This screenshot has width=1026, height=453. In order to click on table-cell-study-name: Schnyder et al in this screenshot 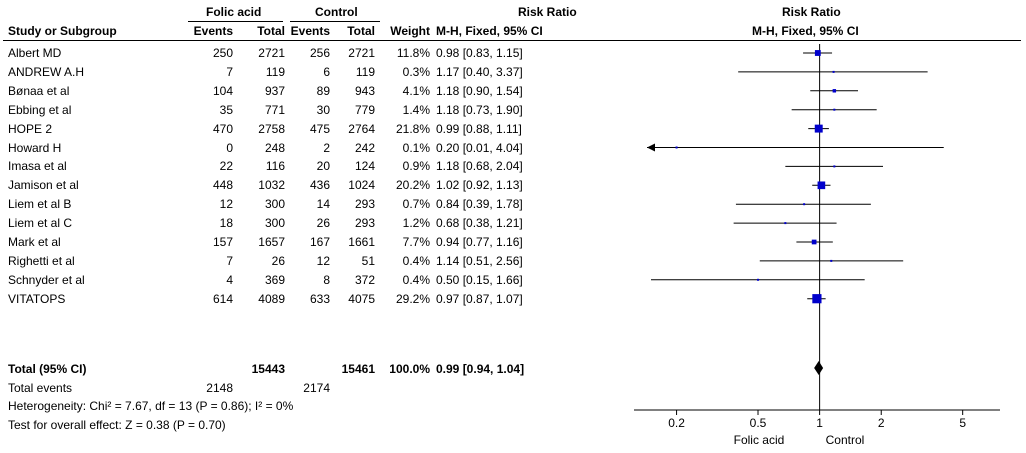, I will do `click(46, 279)`.